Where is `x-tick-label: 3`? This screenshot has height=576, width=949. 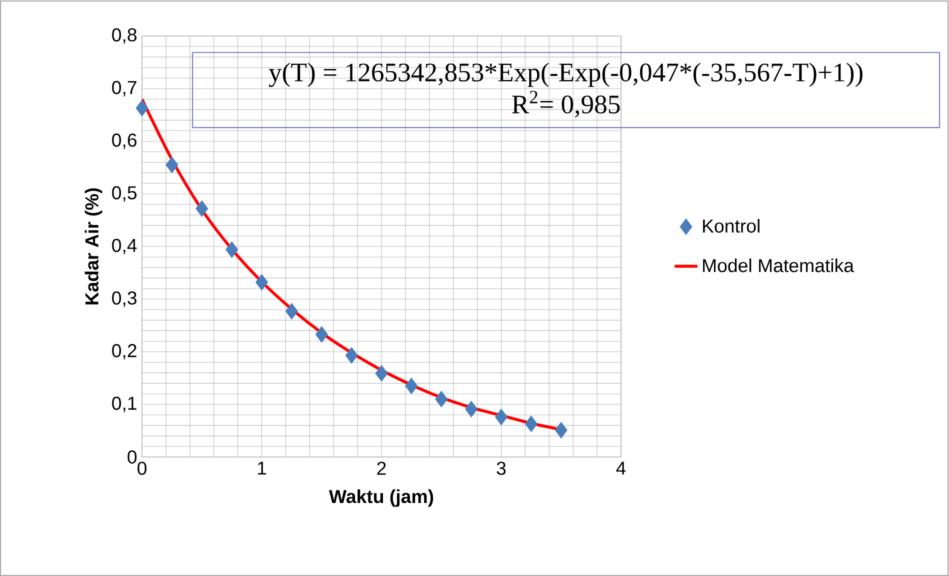 x-tick-label: 3 is located at coordinates (501, 468).